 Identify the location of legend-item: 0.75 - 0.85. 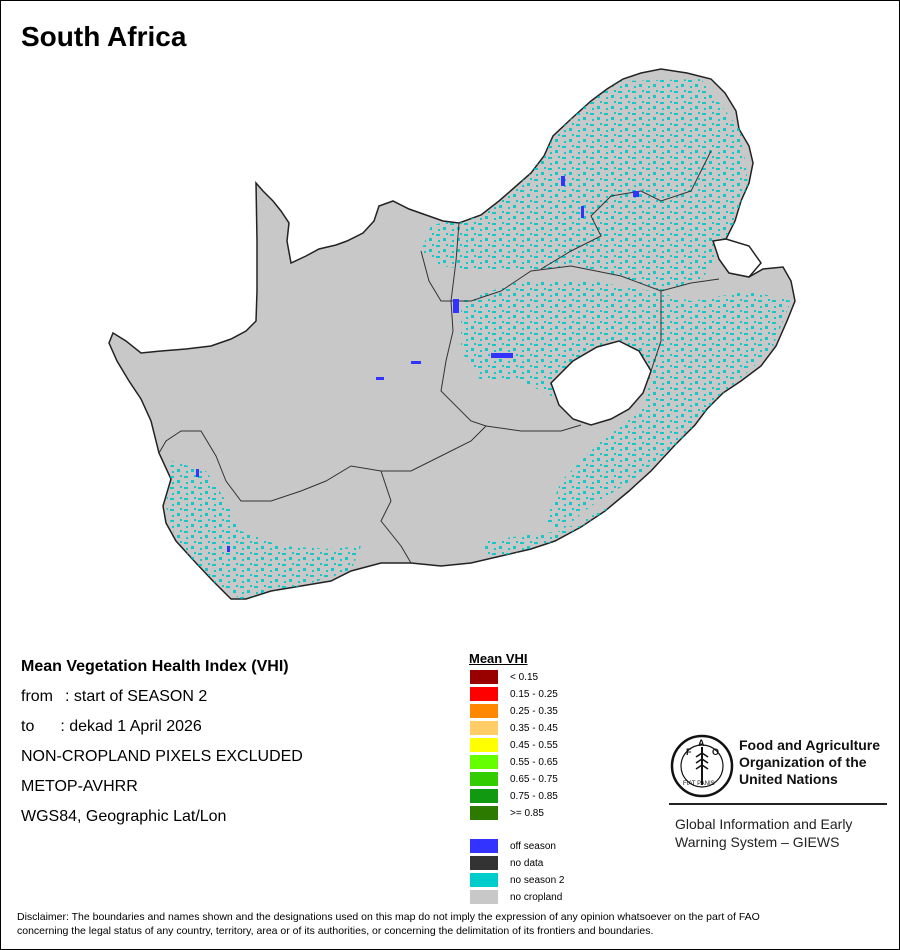
(513, 797).